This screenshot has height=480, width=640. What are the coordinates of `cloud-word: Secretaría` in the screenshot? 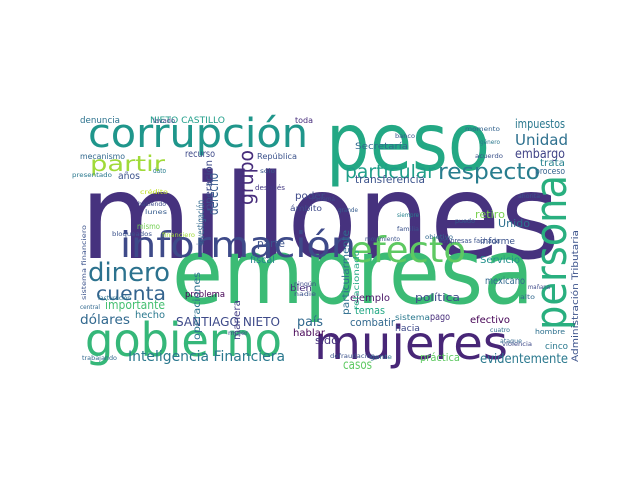 It's located at (381, 147).